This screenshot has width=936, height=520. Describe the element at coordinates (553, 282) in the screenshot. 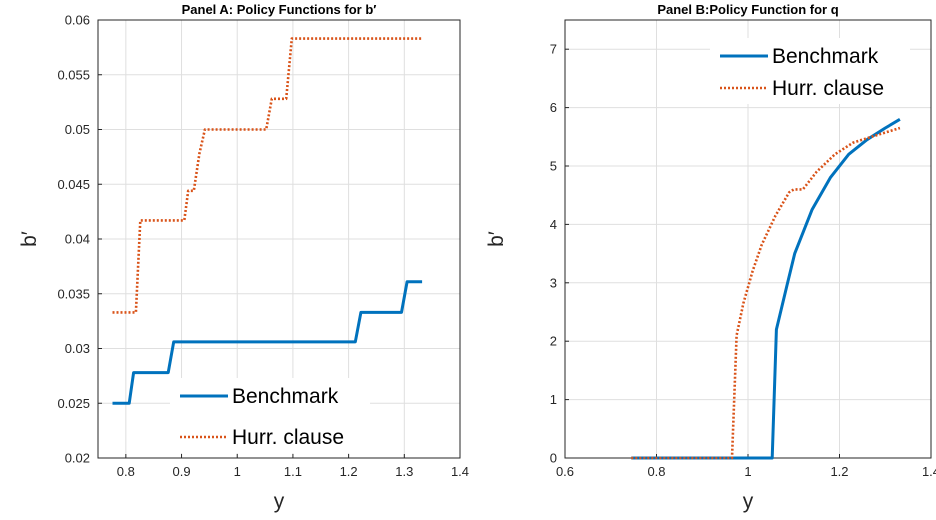

I see `y-tick-label: 3` at that location.